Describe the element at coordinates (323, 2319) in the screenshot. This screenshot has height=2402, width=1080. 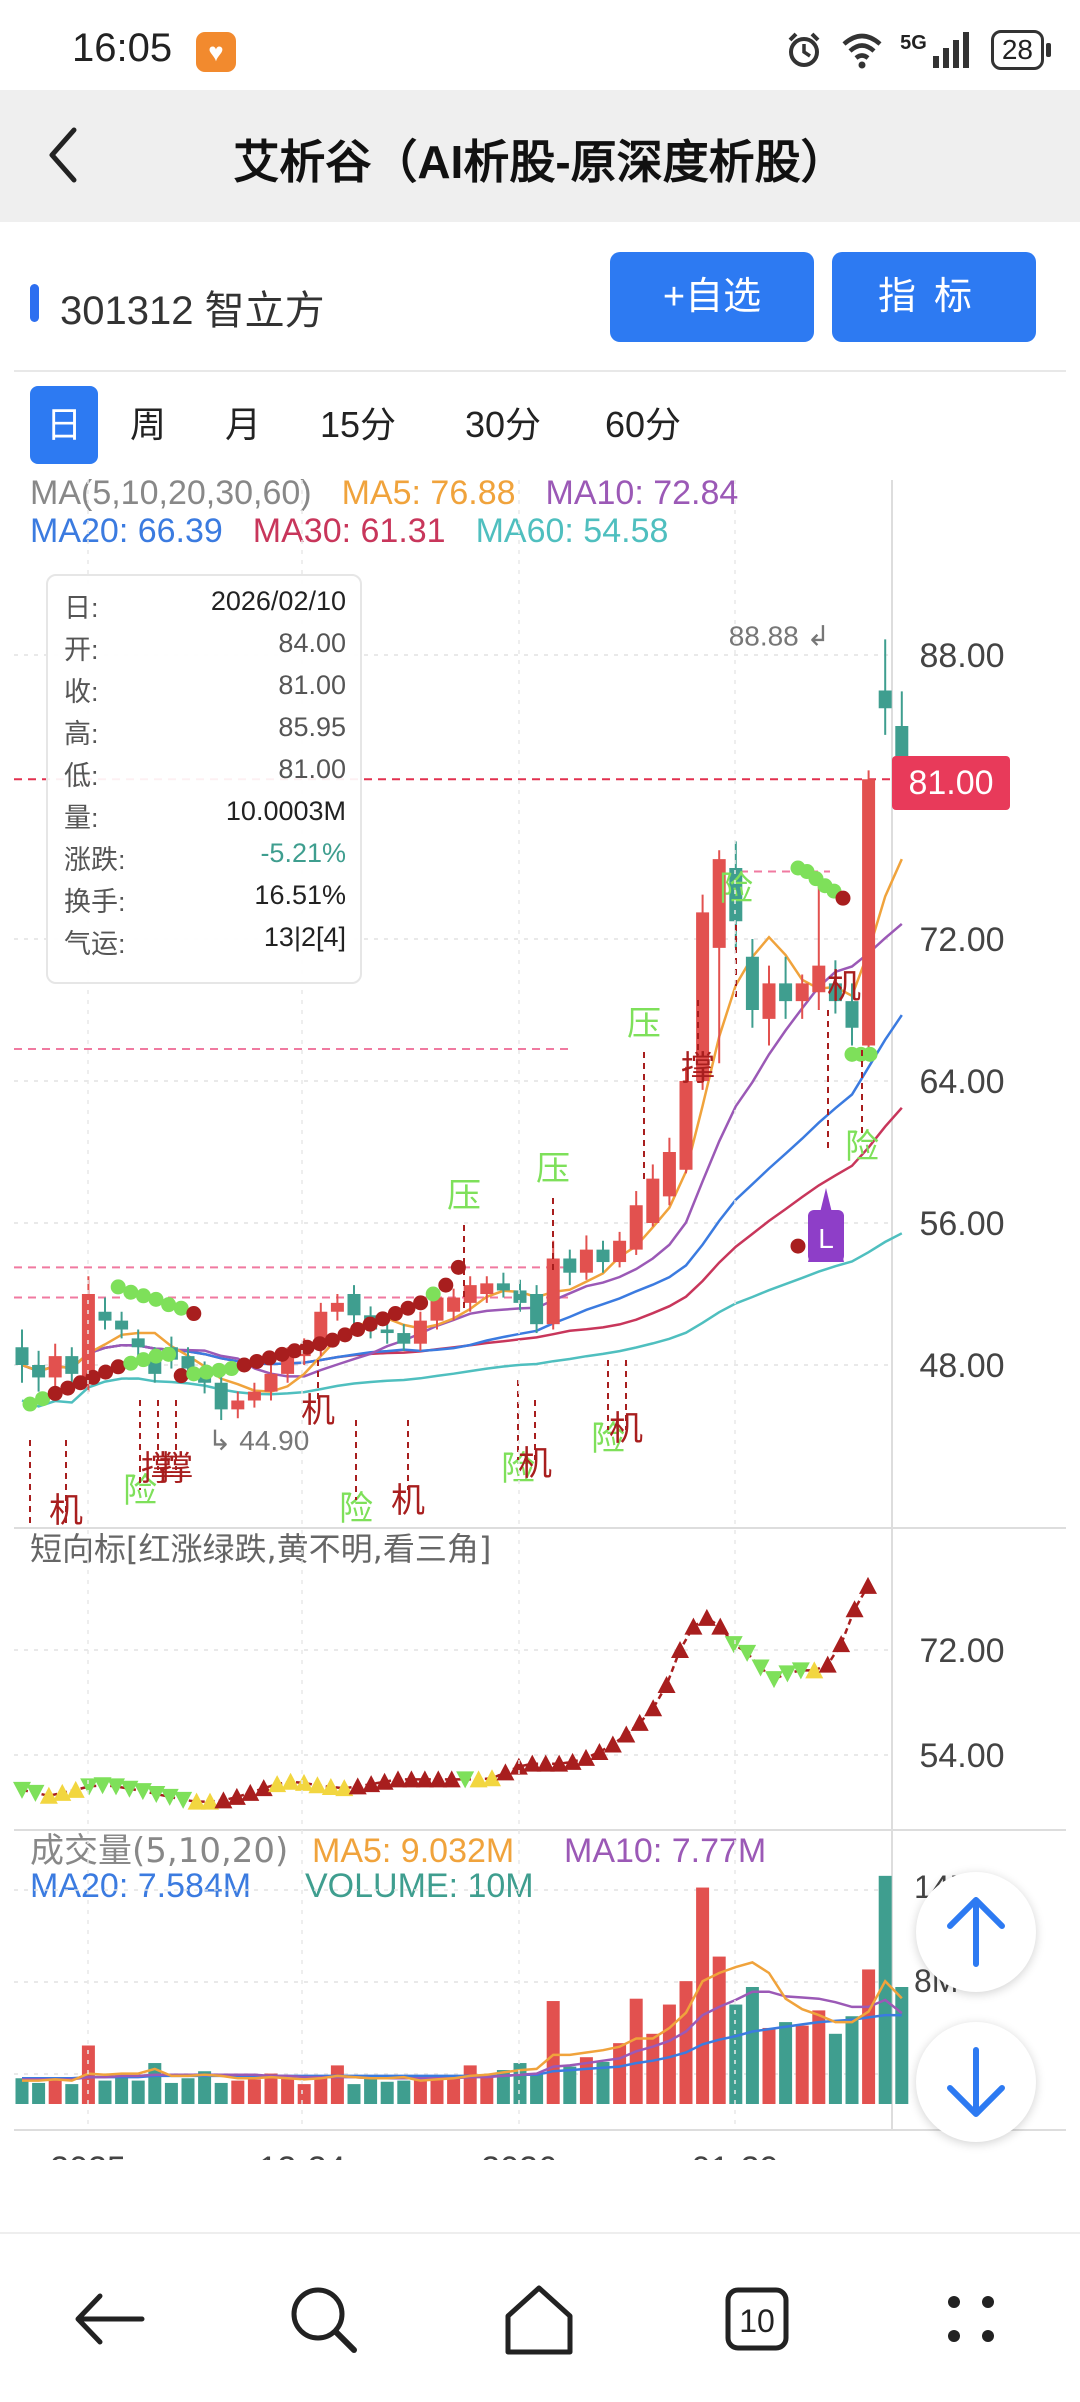
I see `nav-search-icon` at that location.